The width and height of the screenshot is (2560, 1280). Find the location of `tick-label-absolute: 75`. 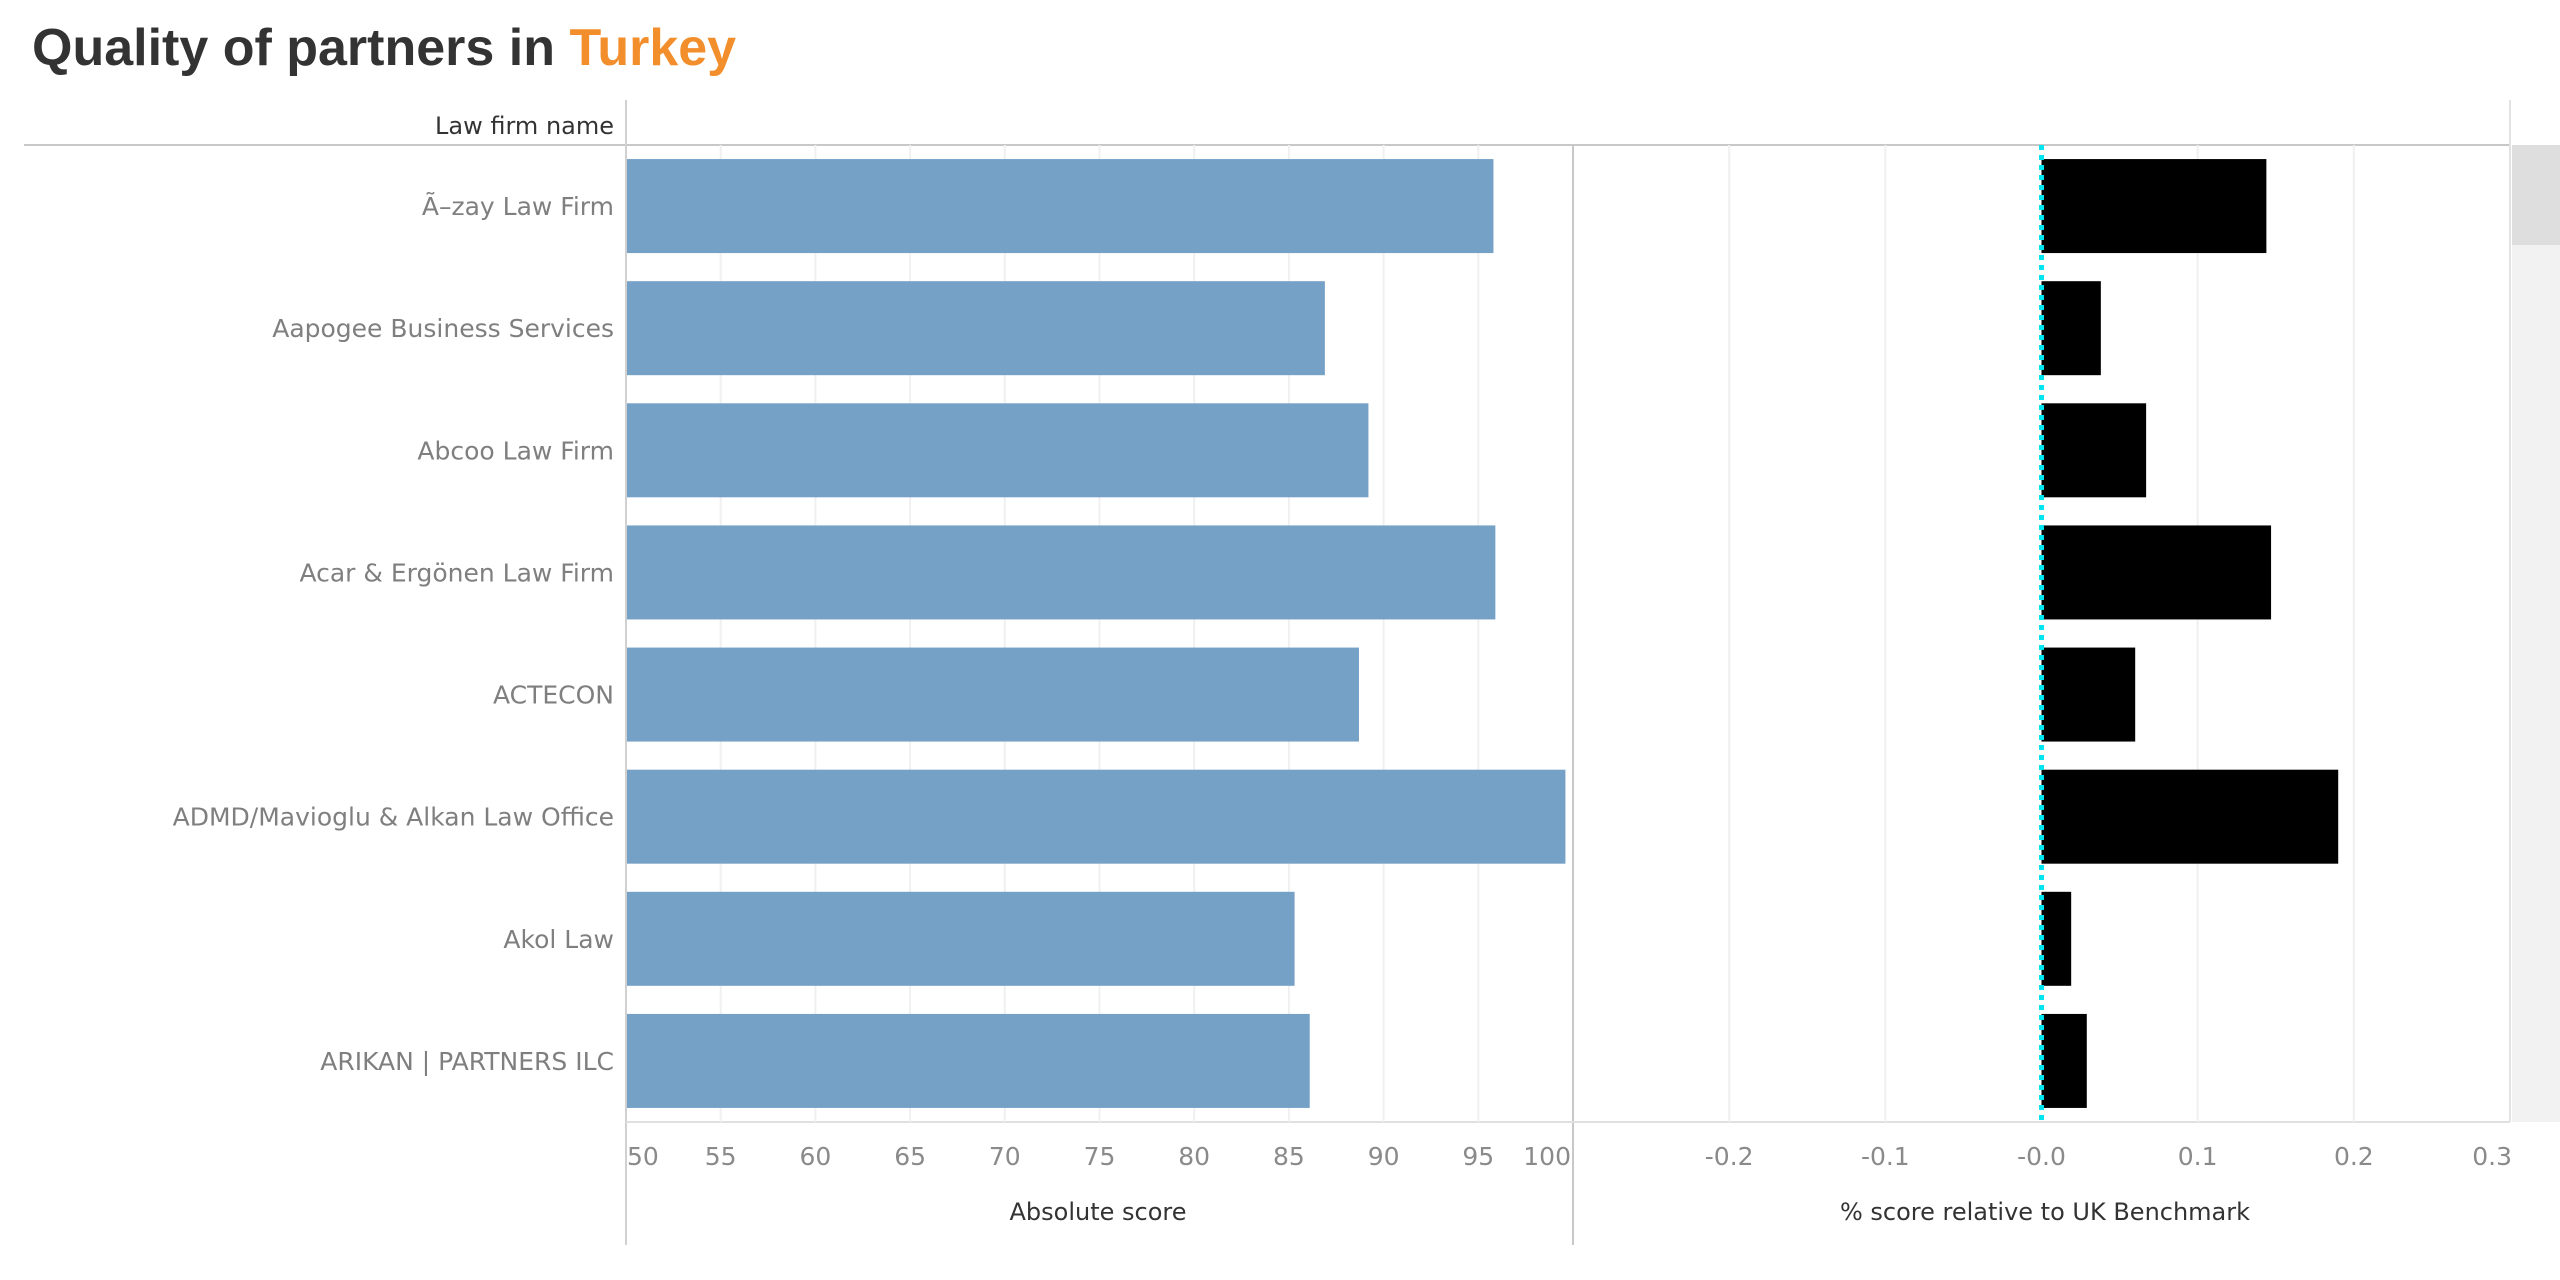

tick-label-absolute: 75 is located at coordinates (1100, 1156).